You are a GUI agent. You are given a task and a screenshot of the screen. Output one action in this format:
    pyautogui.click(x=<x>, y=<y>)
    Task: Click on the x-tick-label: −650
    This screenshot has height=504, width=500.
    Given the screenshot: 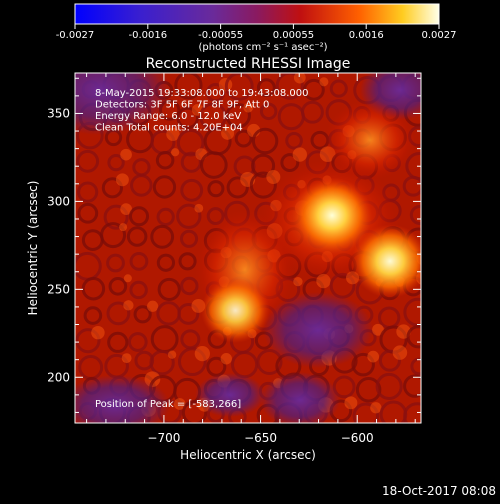 What is the action you would take?
    pyautogui.click(x=260, y=438)
    